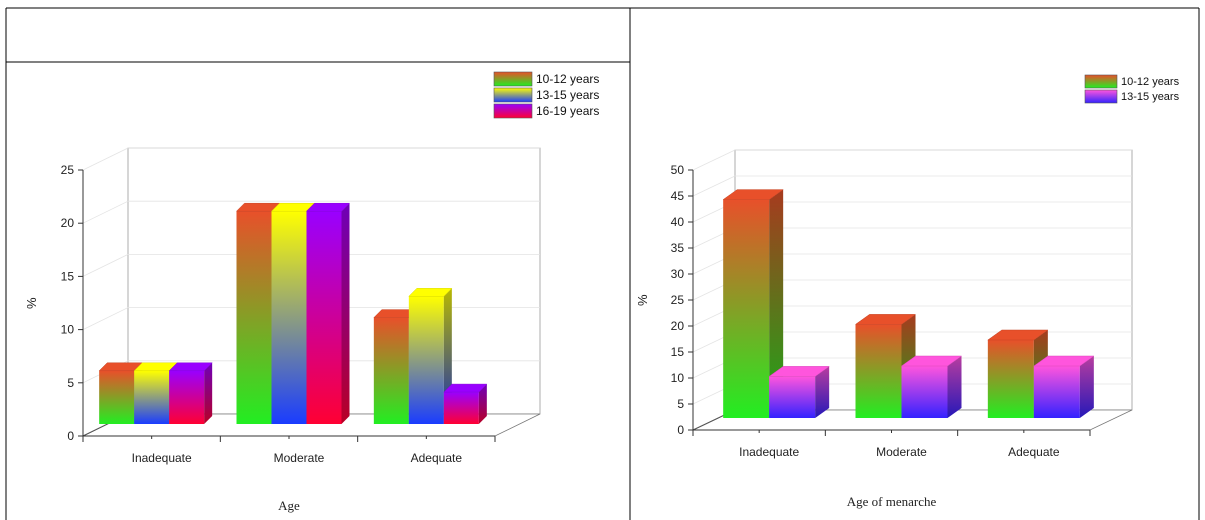 This screenshot has width=1205, height=520. What do you see at coordinates (678, 170) in the screenshot?
I see `y-tick-label: 50` at bounding box center [678, 170].